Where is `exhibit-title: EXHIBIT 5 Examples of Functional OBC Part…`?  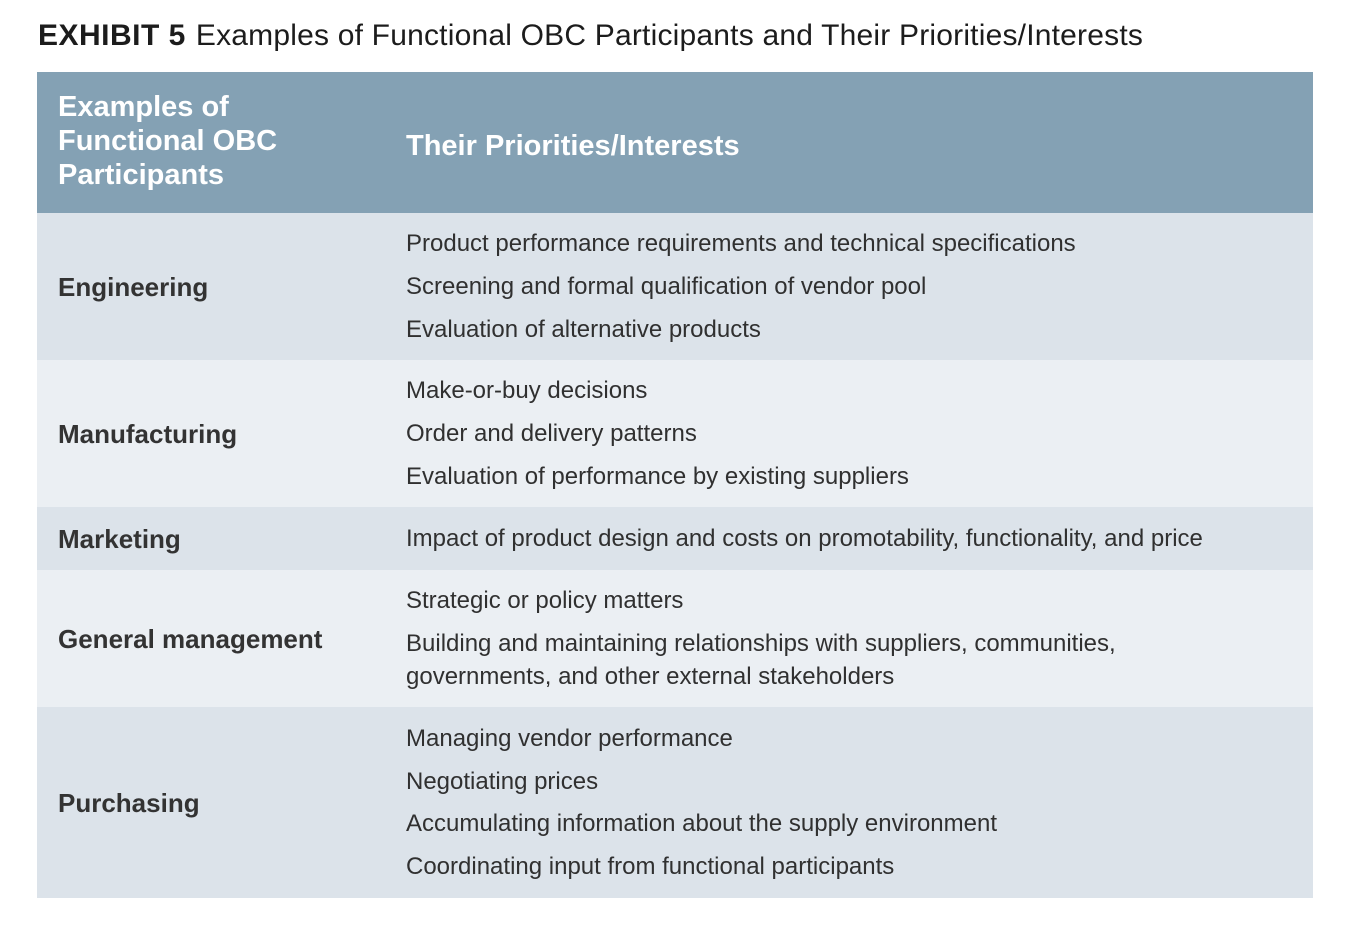
exhibit-title: EXHIBIT 5 Examples of Functional OBC Part… is located at coordinates (590, 36).